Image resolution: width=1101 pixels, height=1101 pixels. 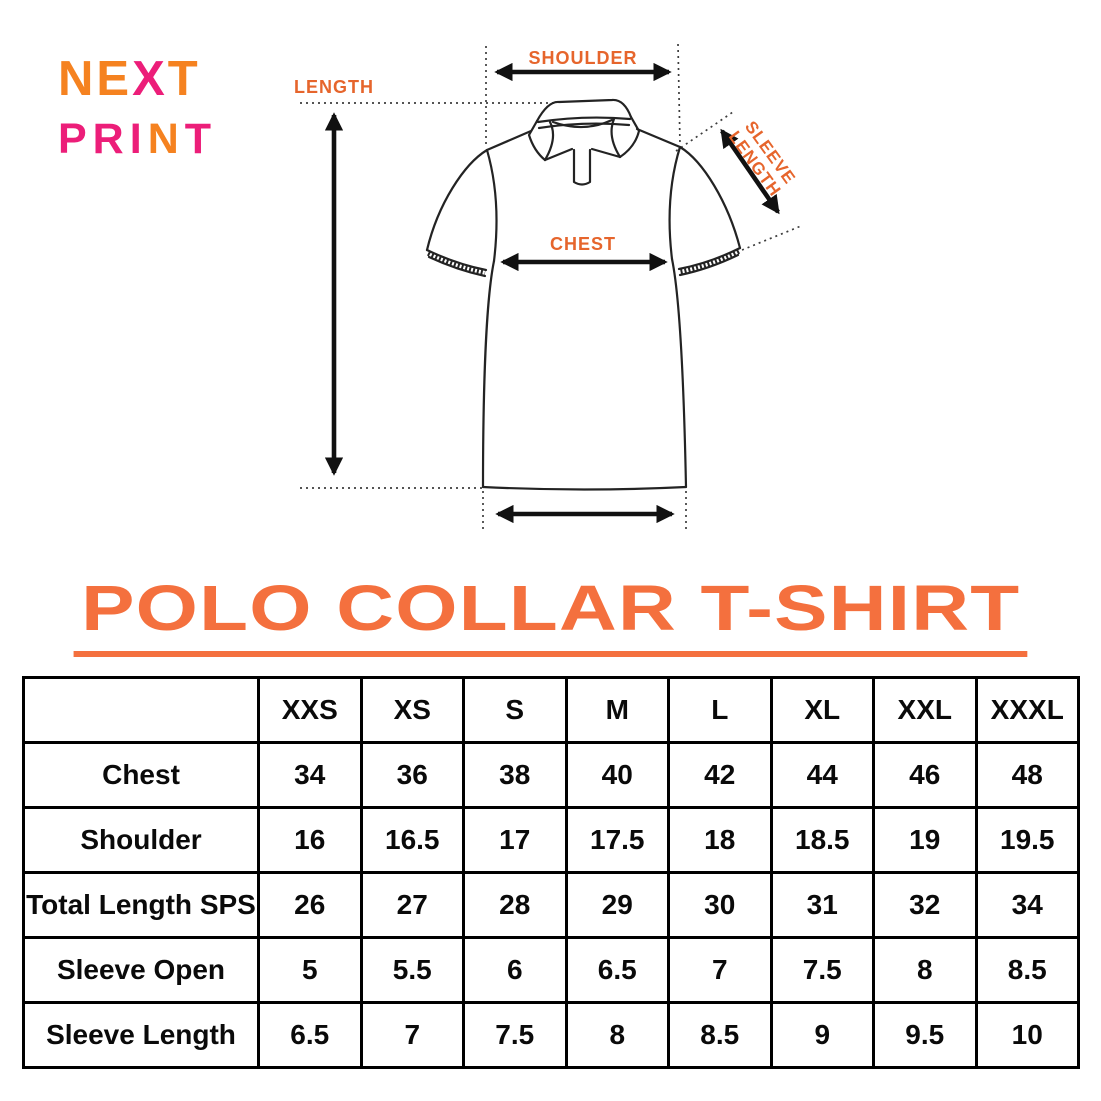 What do you see at coordinates (617, 840) in the screenshot?
I see `measurement-value-cell: 17.5` at bounding box center [617, 840].